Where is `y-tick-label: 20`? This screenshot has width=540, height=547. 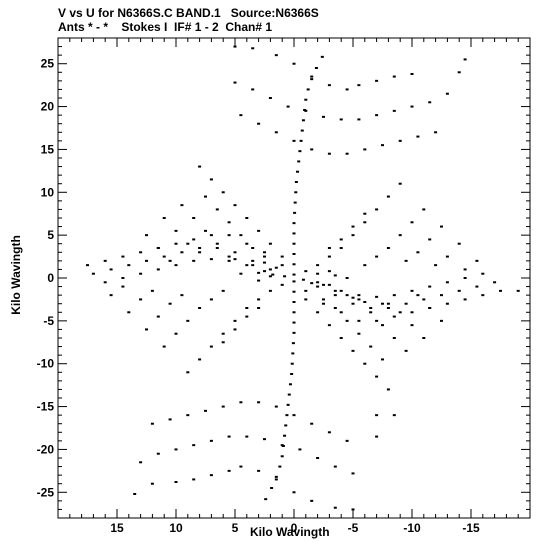 y-tick-label: 20 is located at coordinates (48, 107).